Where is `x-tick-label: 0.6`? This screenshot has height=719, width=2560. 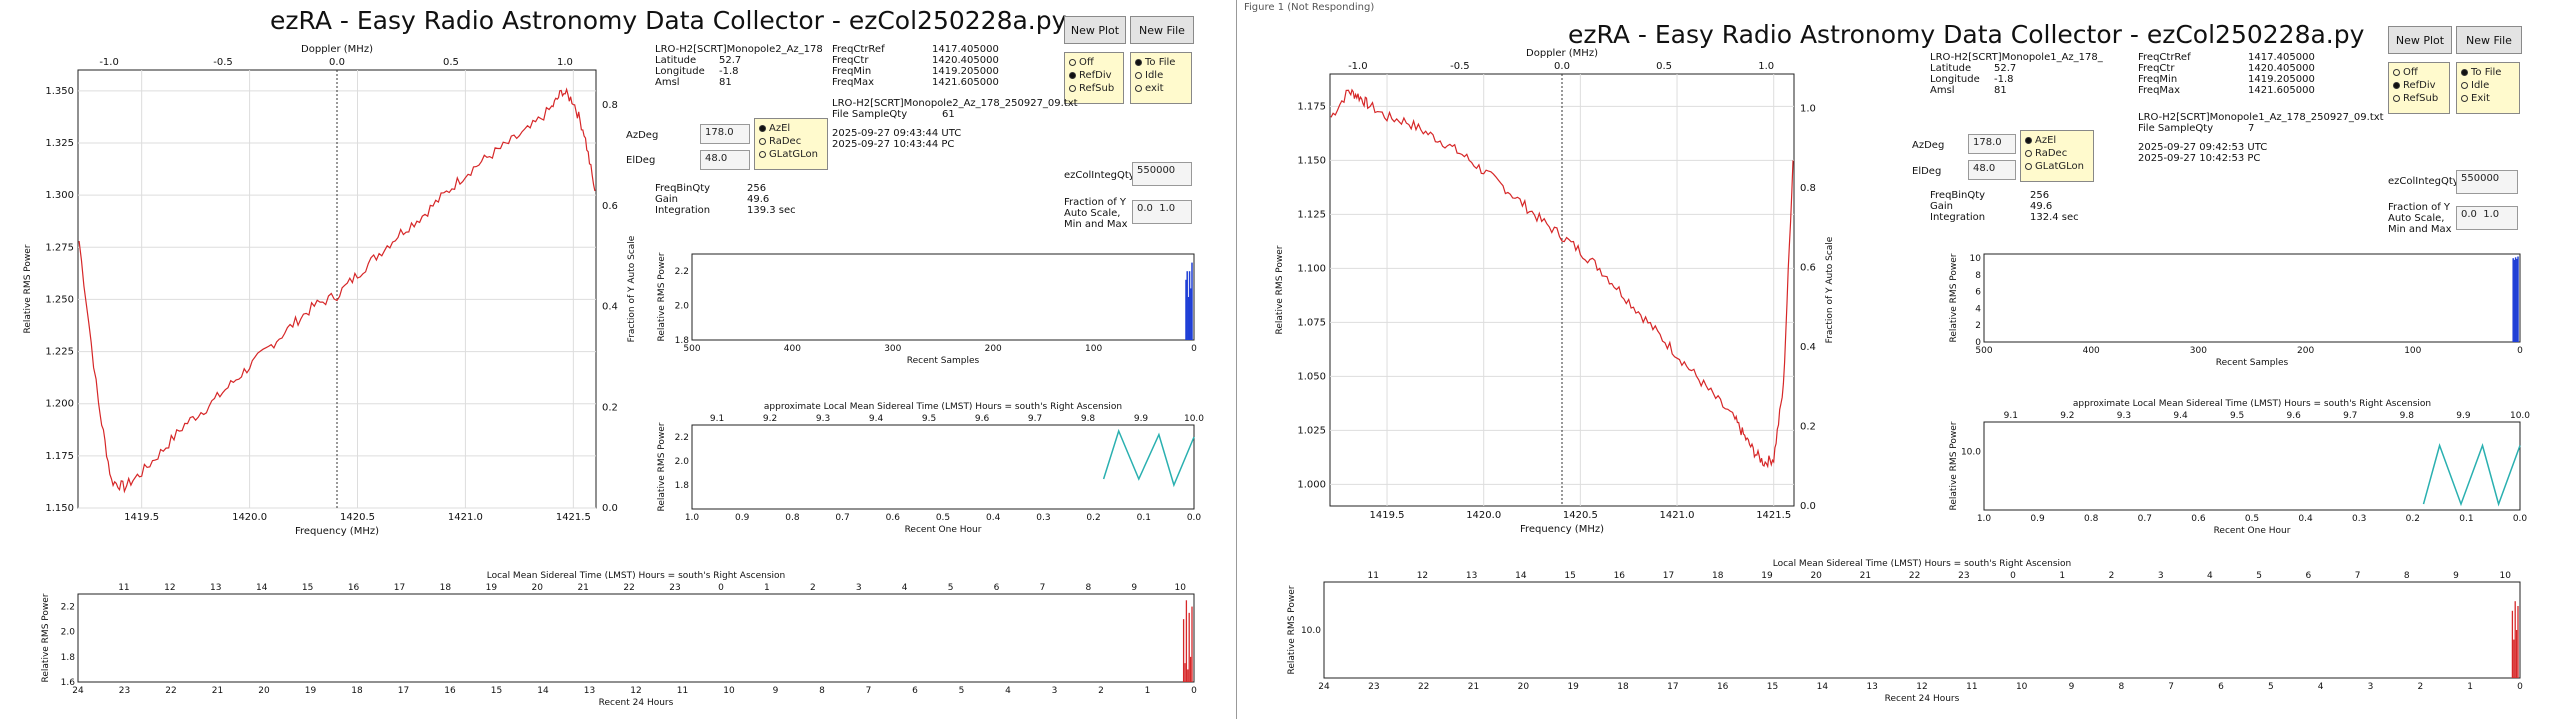
x-tick-label: 0.6 is located at coordinates (893, 518).